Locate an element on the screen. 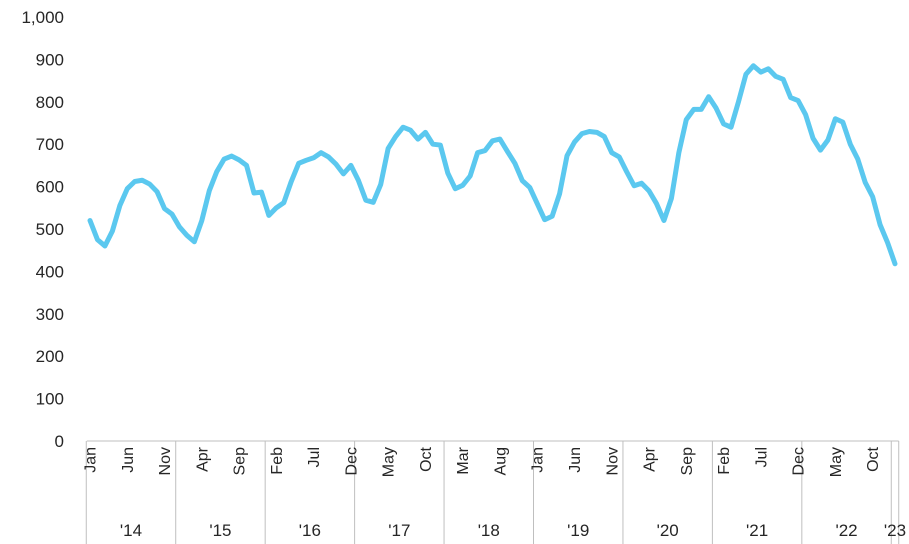 The width and height of the screenshot is (909, 544). y-tick-label: 500 is located at coordinates (50, 229).